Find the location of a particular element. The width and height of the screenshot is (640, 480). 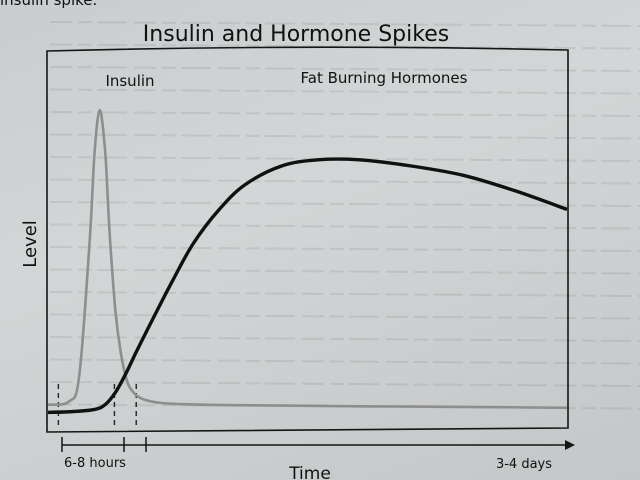

x-axis-label: Time is located at coordinates (309, 472).